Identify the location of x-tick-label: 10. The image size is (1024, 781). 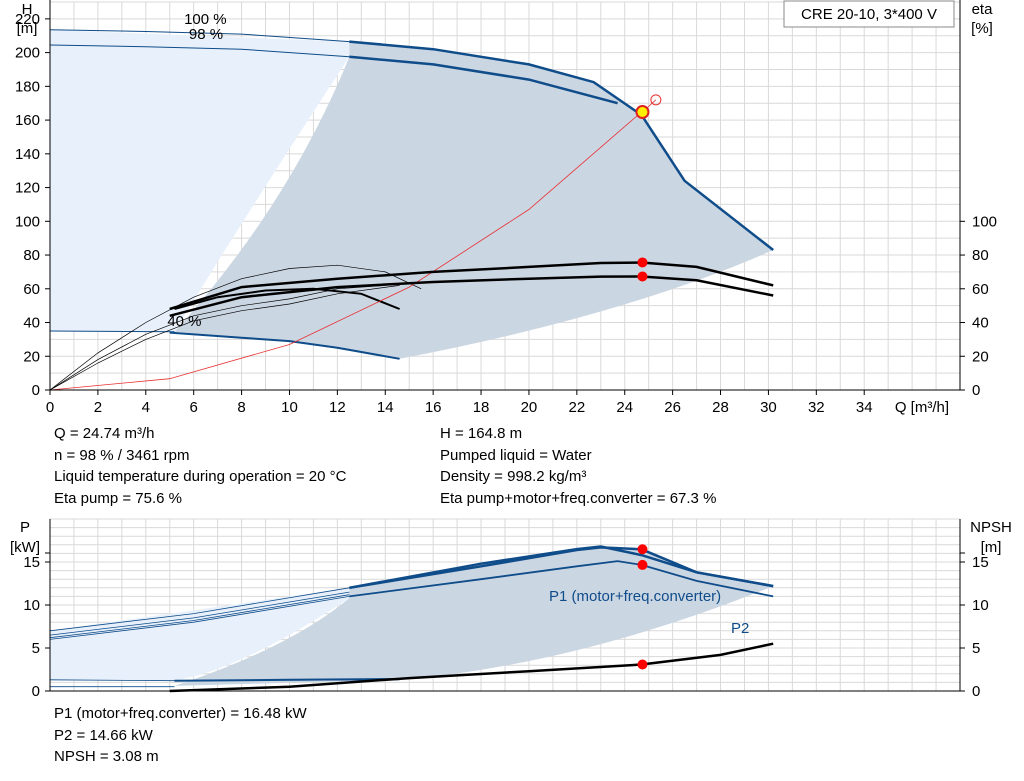
(289, 407).